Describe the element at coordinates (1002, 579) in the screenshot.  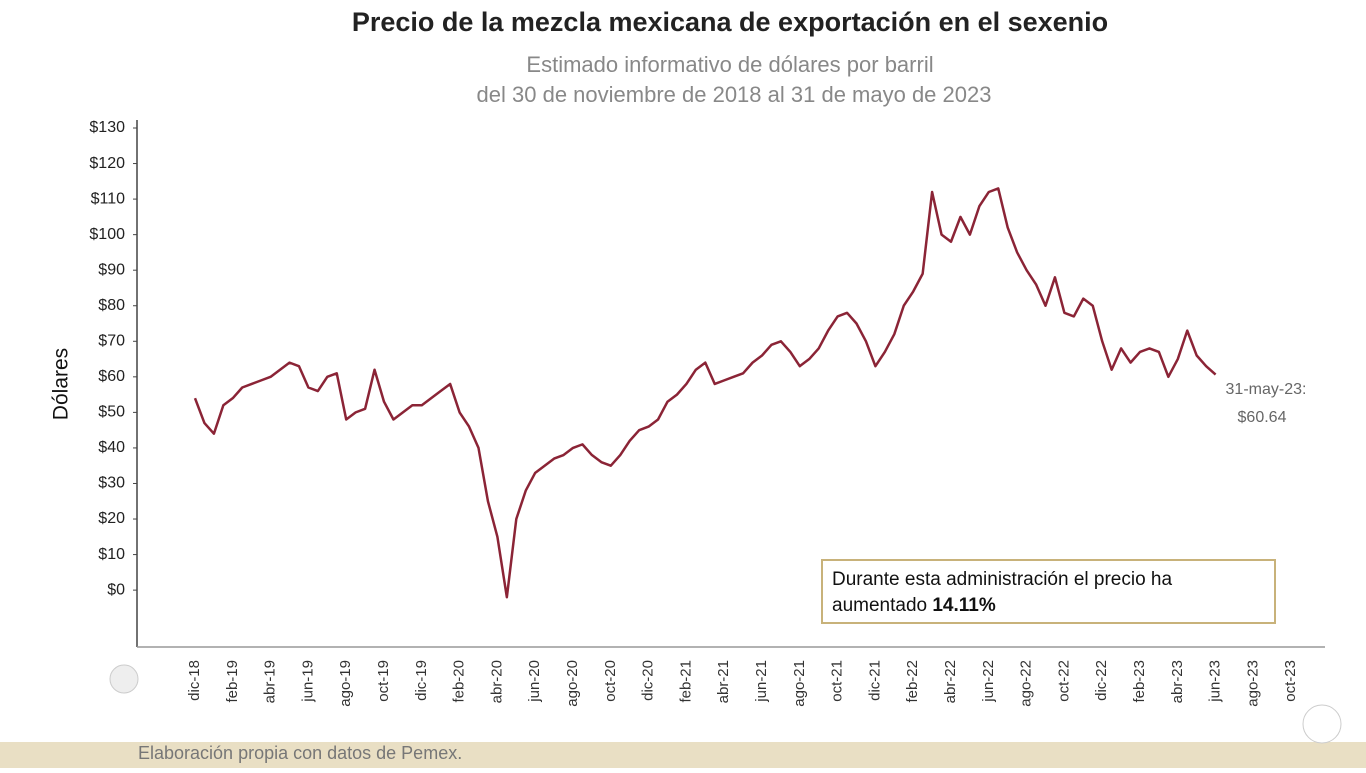
I see `note-text: Durante esta administración el precio ha` at that location.